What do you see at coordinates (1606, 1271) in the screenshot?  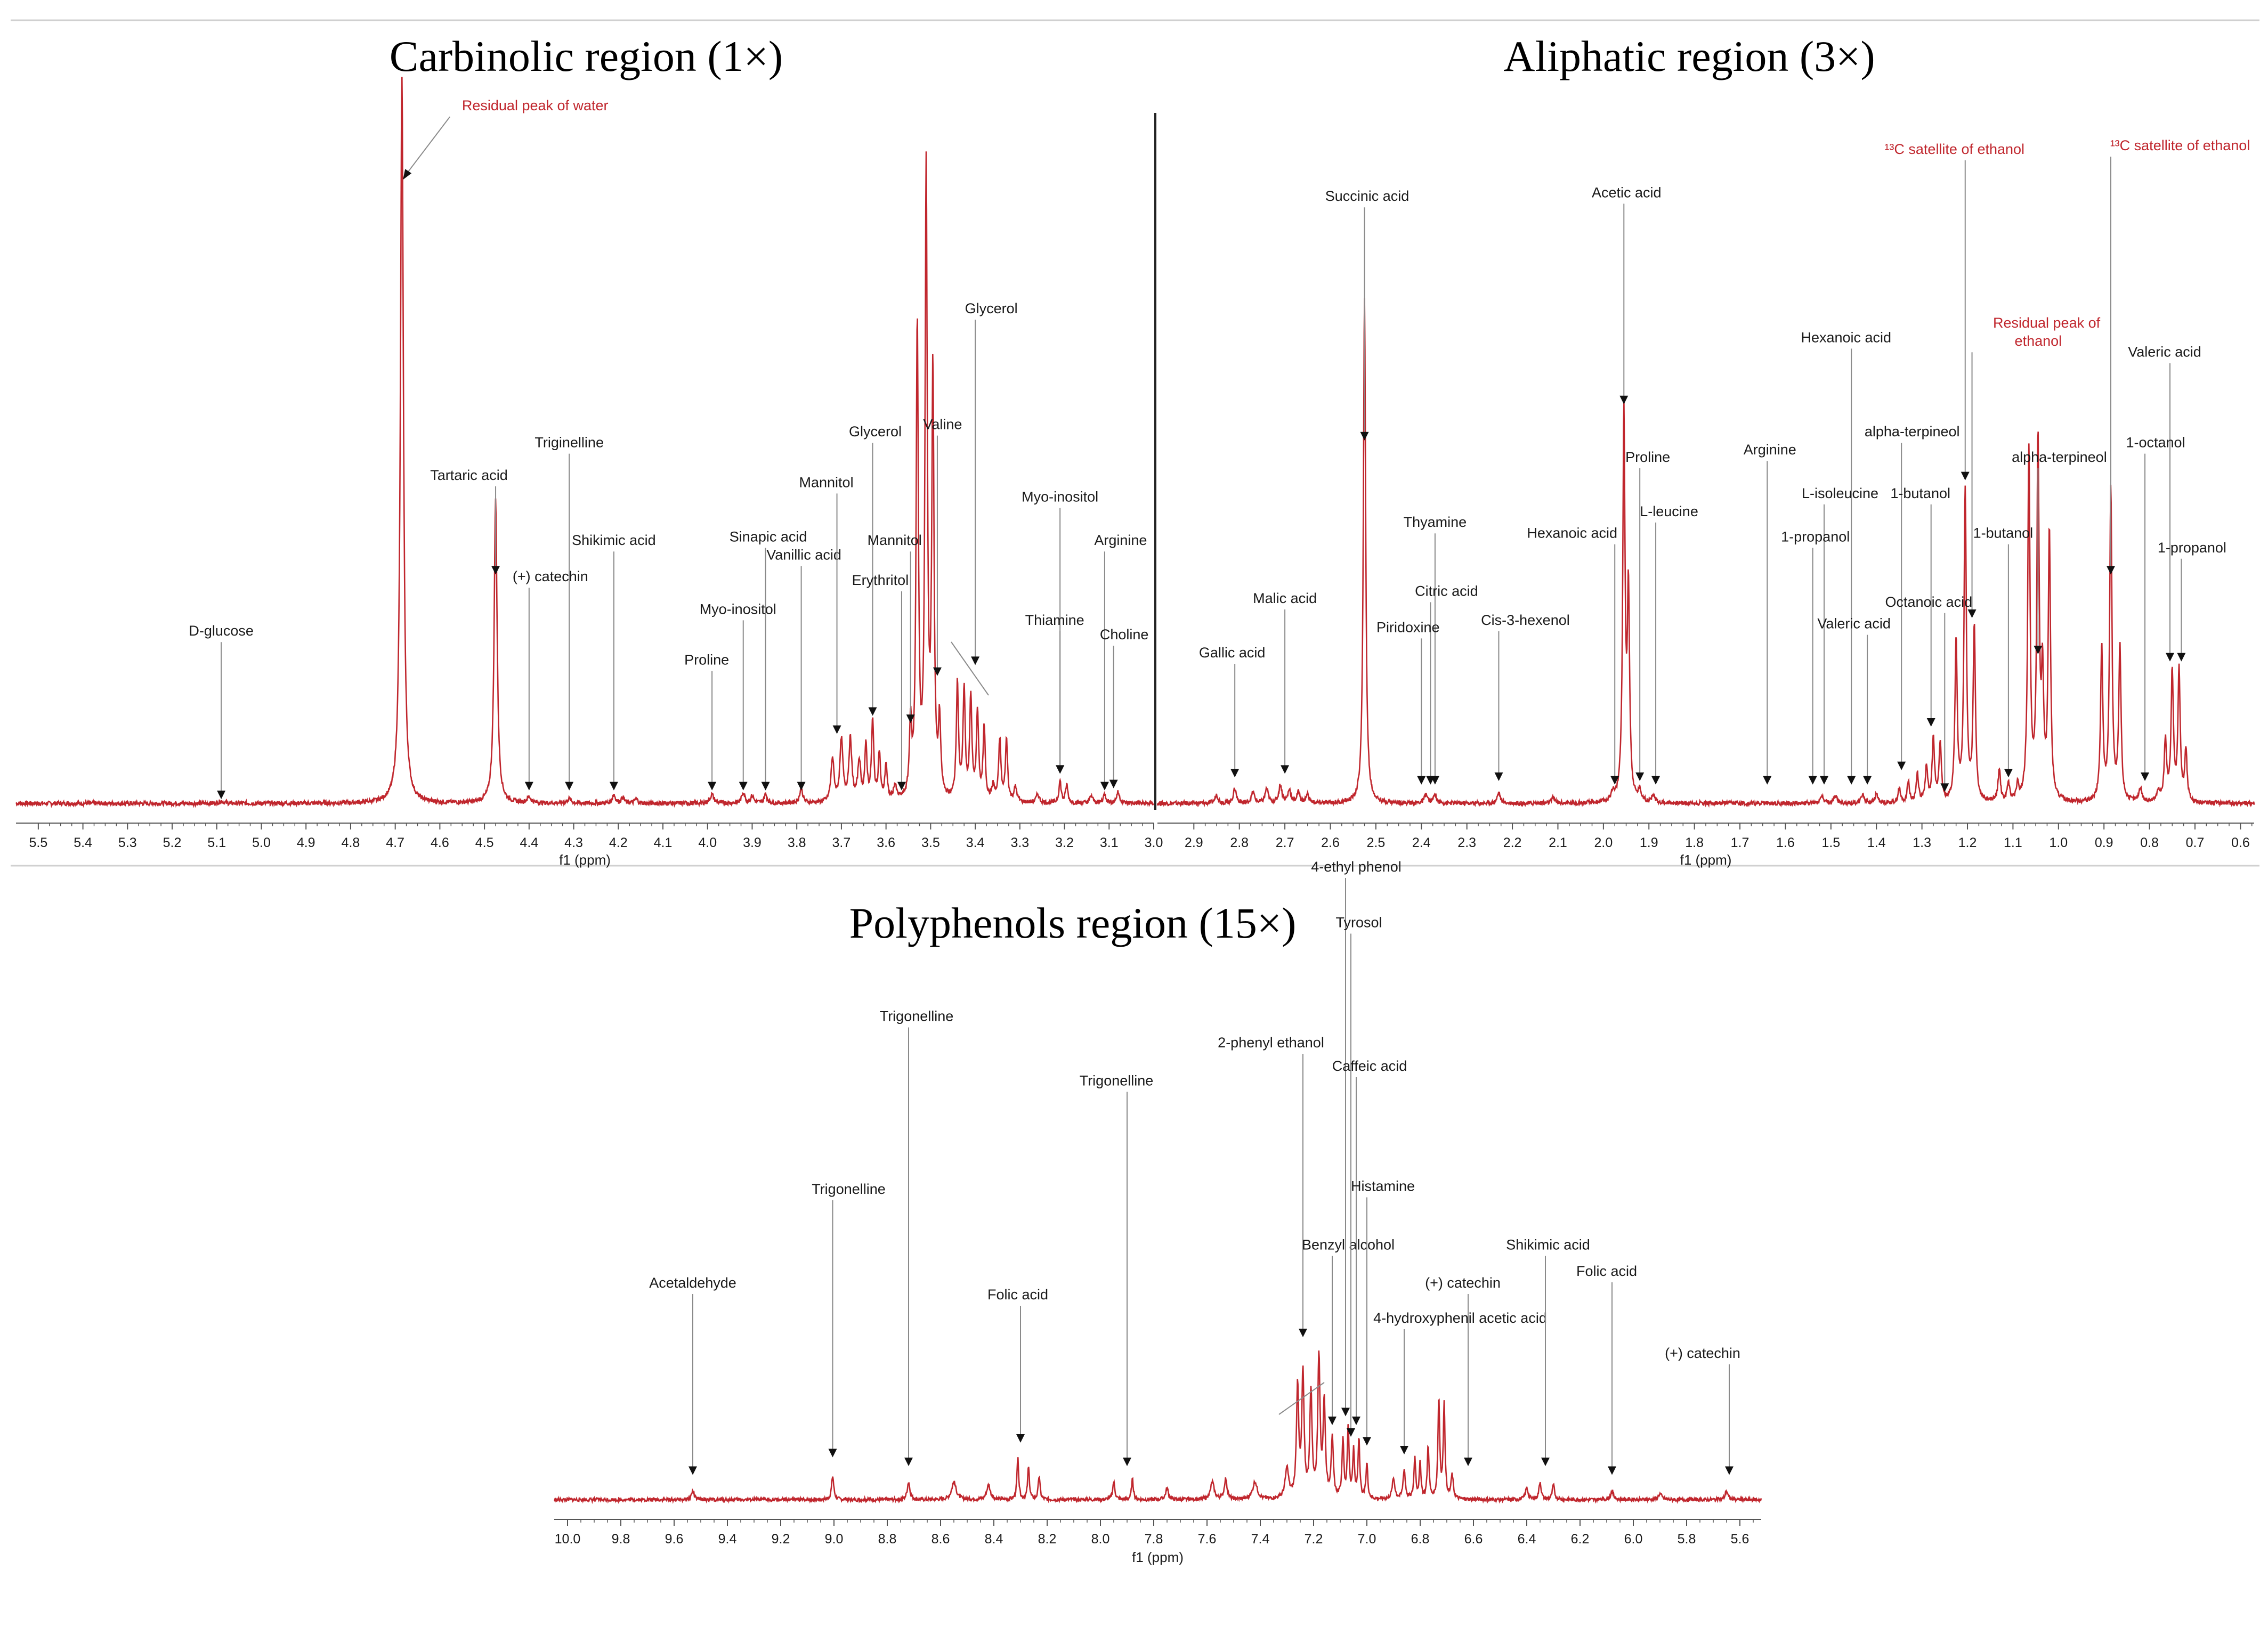 I see `annotation-label: Folic acid` at bounding box center [1606, 1271].